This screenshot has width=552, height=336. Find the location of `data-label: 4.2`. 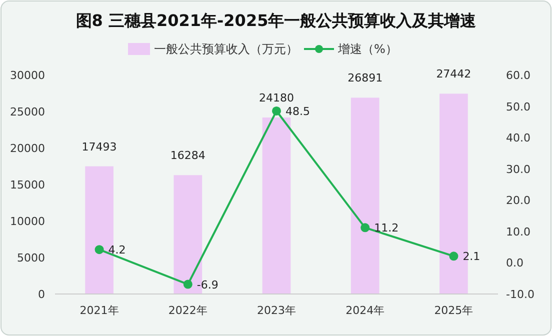

data-label: 4.2 is located at coordinates (117, 250).